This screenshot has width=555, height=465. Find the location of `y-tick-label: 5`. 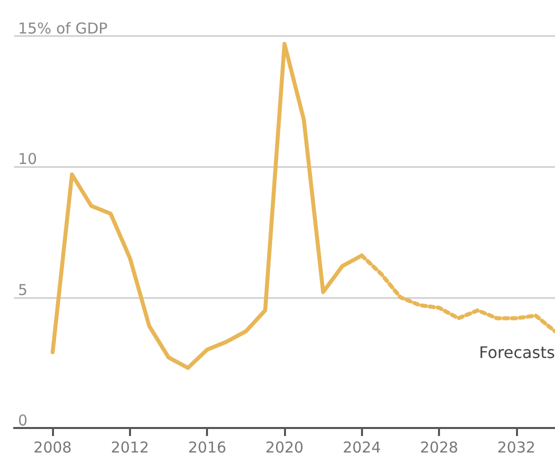

y-tick-label: 5 is located at coordinates (23, 289).